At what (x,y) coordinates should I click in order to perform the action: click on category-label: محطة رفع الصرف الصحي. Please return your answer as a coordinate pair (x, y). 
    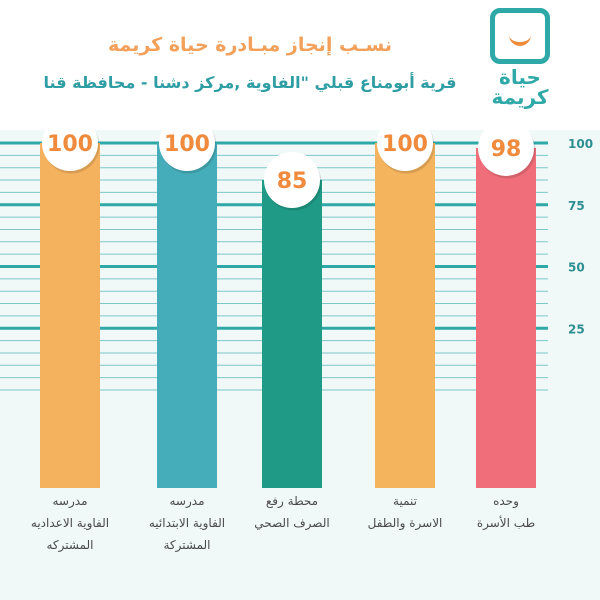
    Looking at the image, I should click on (292, 512).